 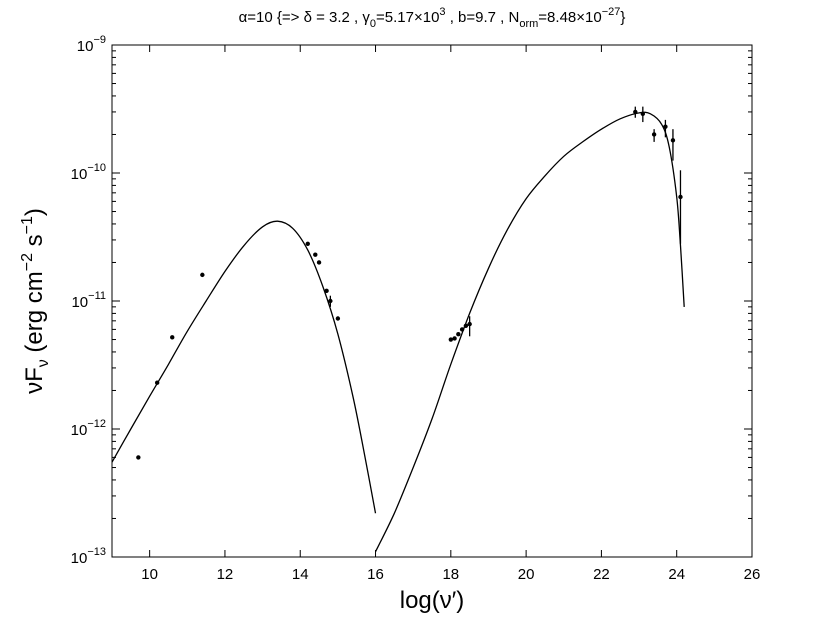 I want to click on x-tick-label: 16, so click(x=375, y=574).